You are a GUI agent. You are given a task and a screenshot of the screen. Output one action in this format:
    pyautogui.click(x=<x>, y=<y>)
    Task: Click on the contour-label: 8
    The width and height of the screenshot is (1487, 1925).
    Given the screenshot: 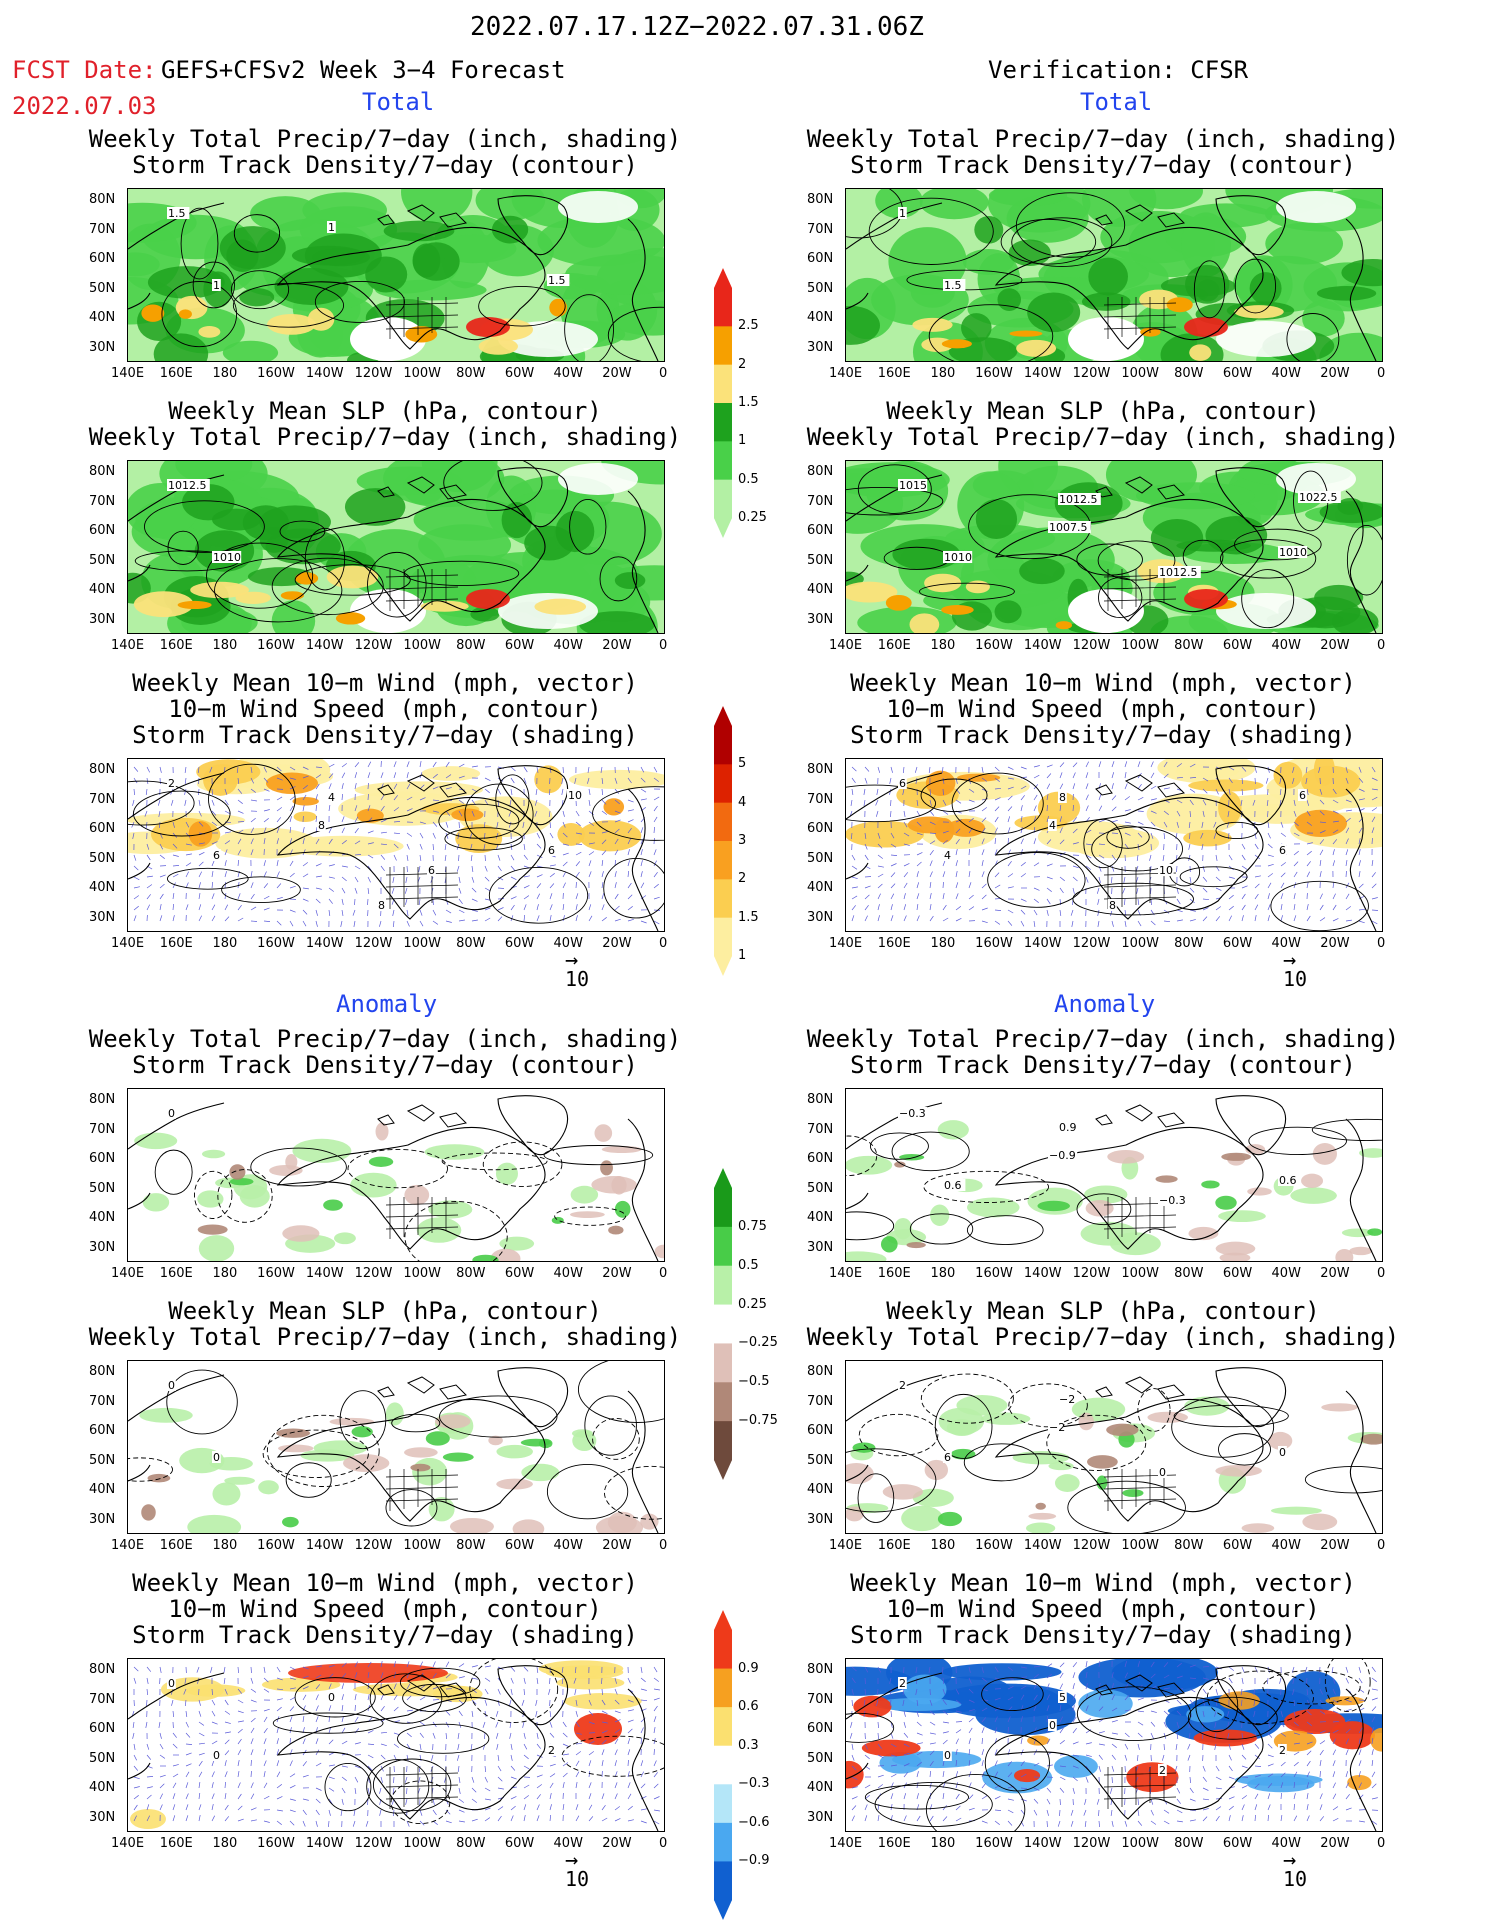 What is the action you would take?
    pyautogui.click(x=1112, y=905)
    